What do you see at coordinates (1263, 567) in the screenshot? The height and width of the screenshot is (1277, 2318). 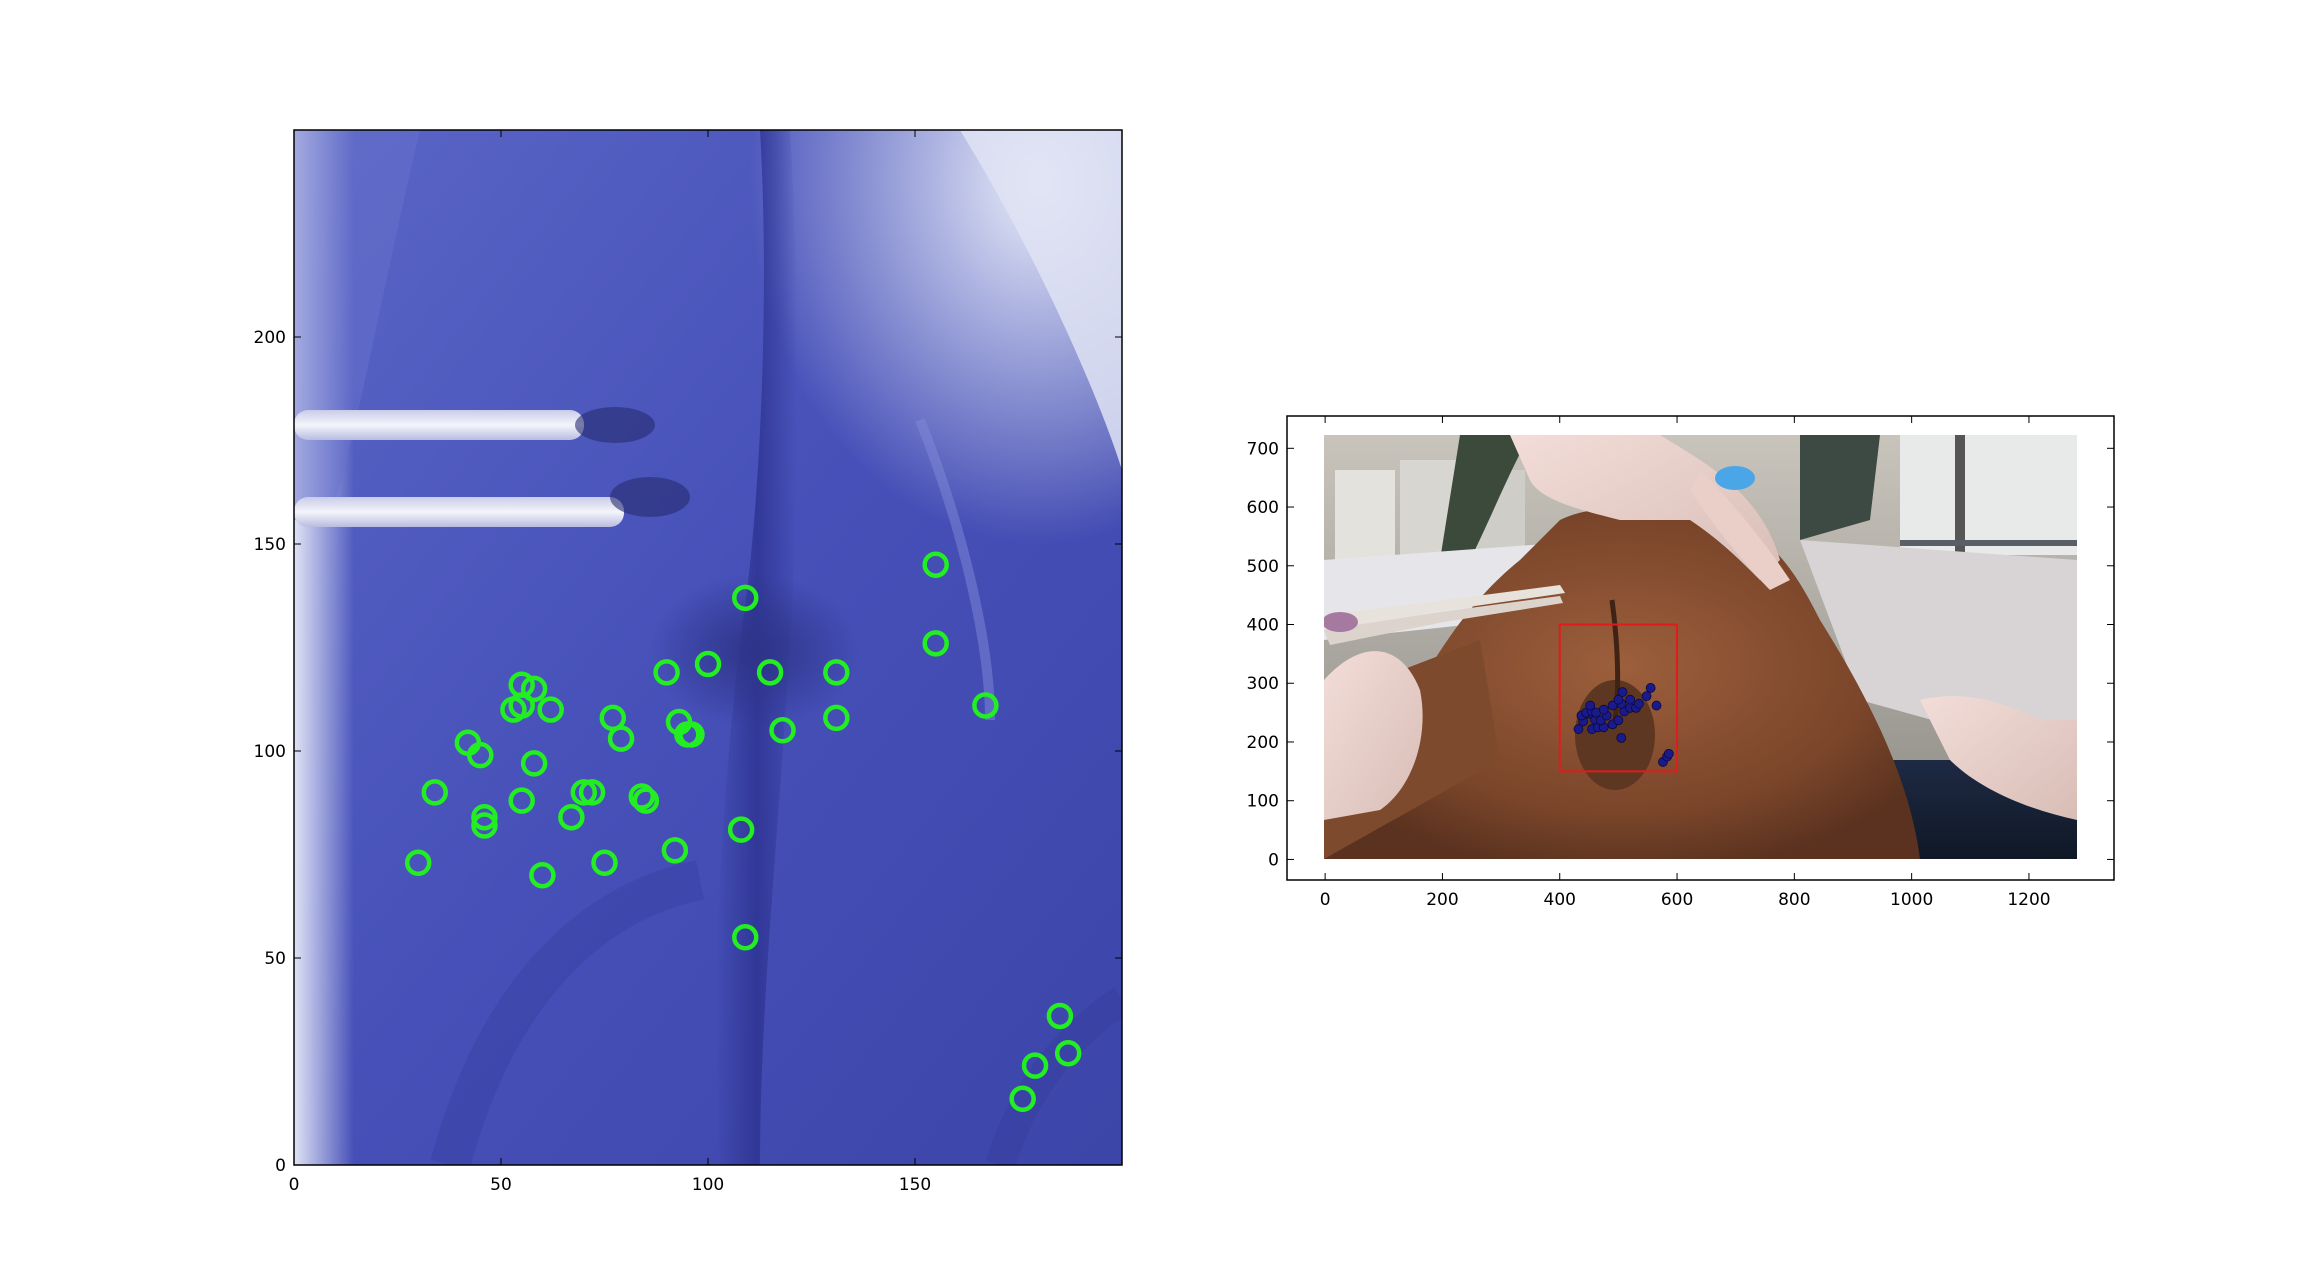 I see `y-tick-label: 500` at bounding box center [1263, 567].